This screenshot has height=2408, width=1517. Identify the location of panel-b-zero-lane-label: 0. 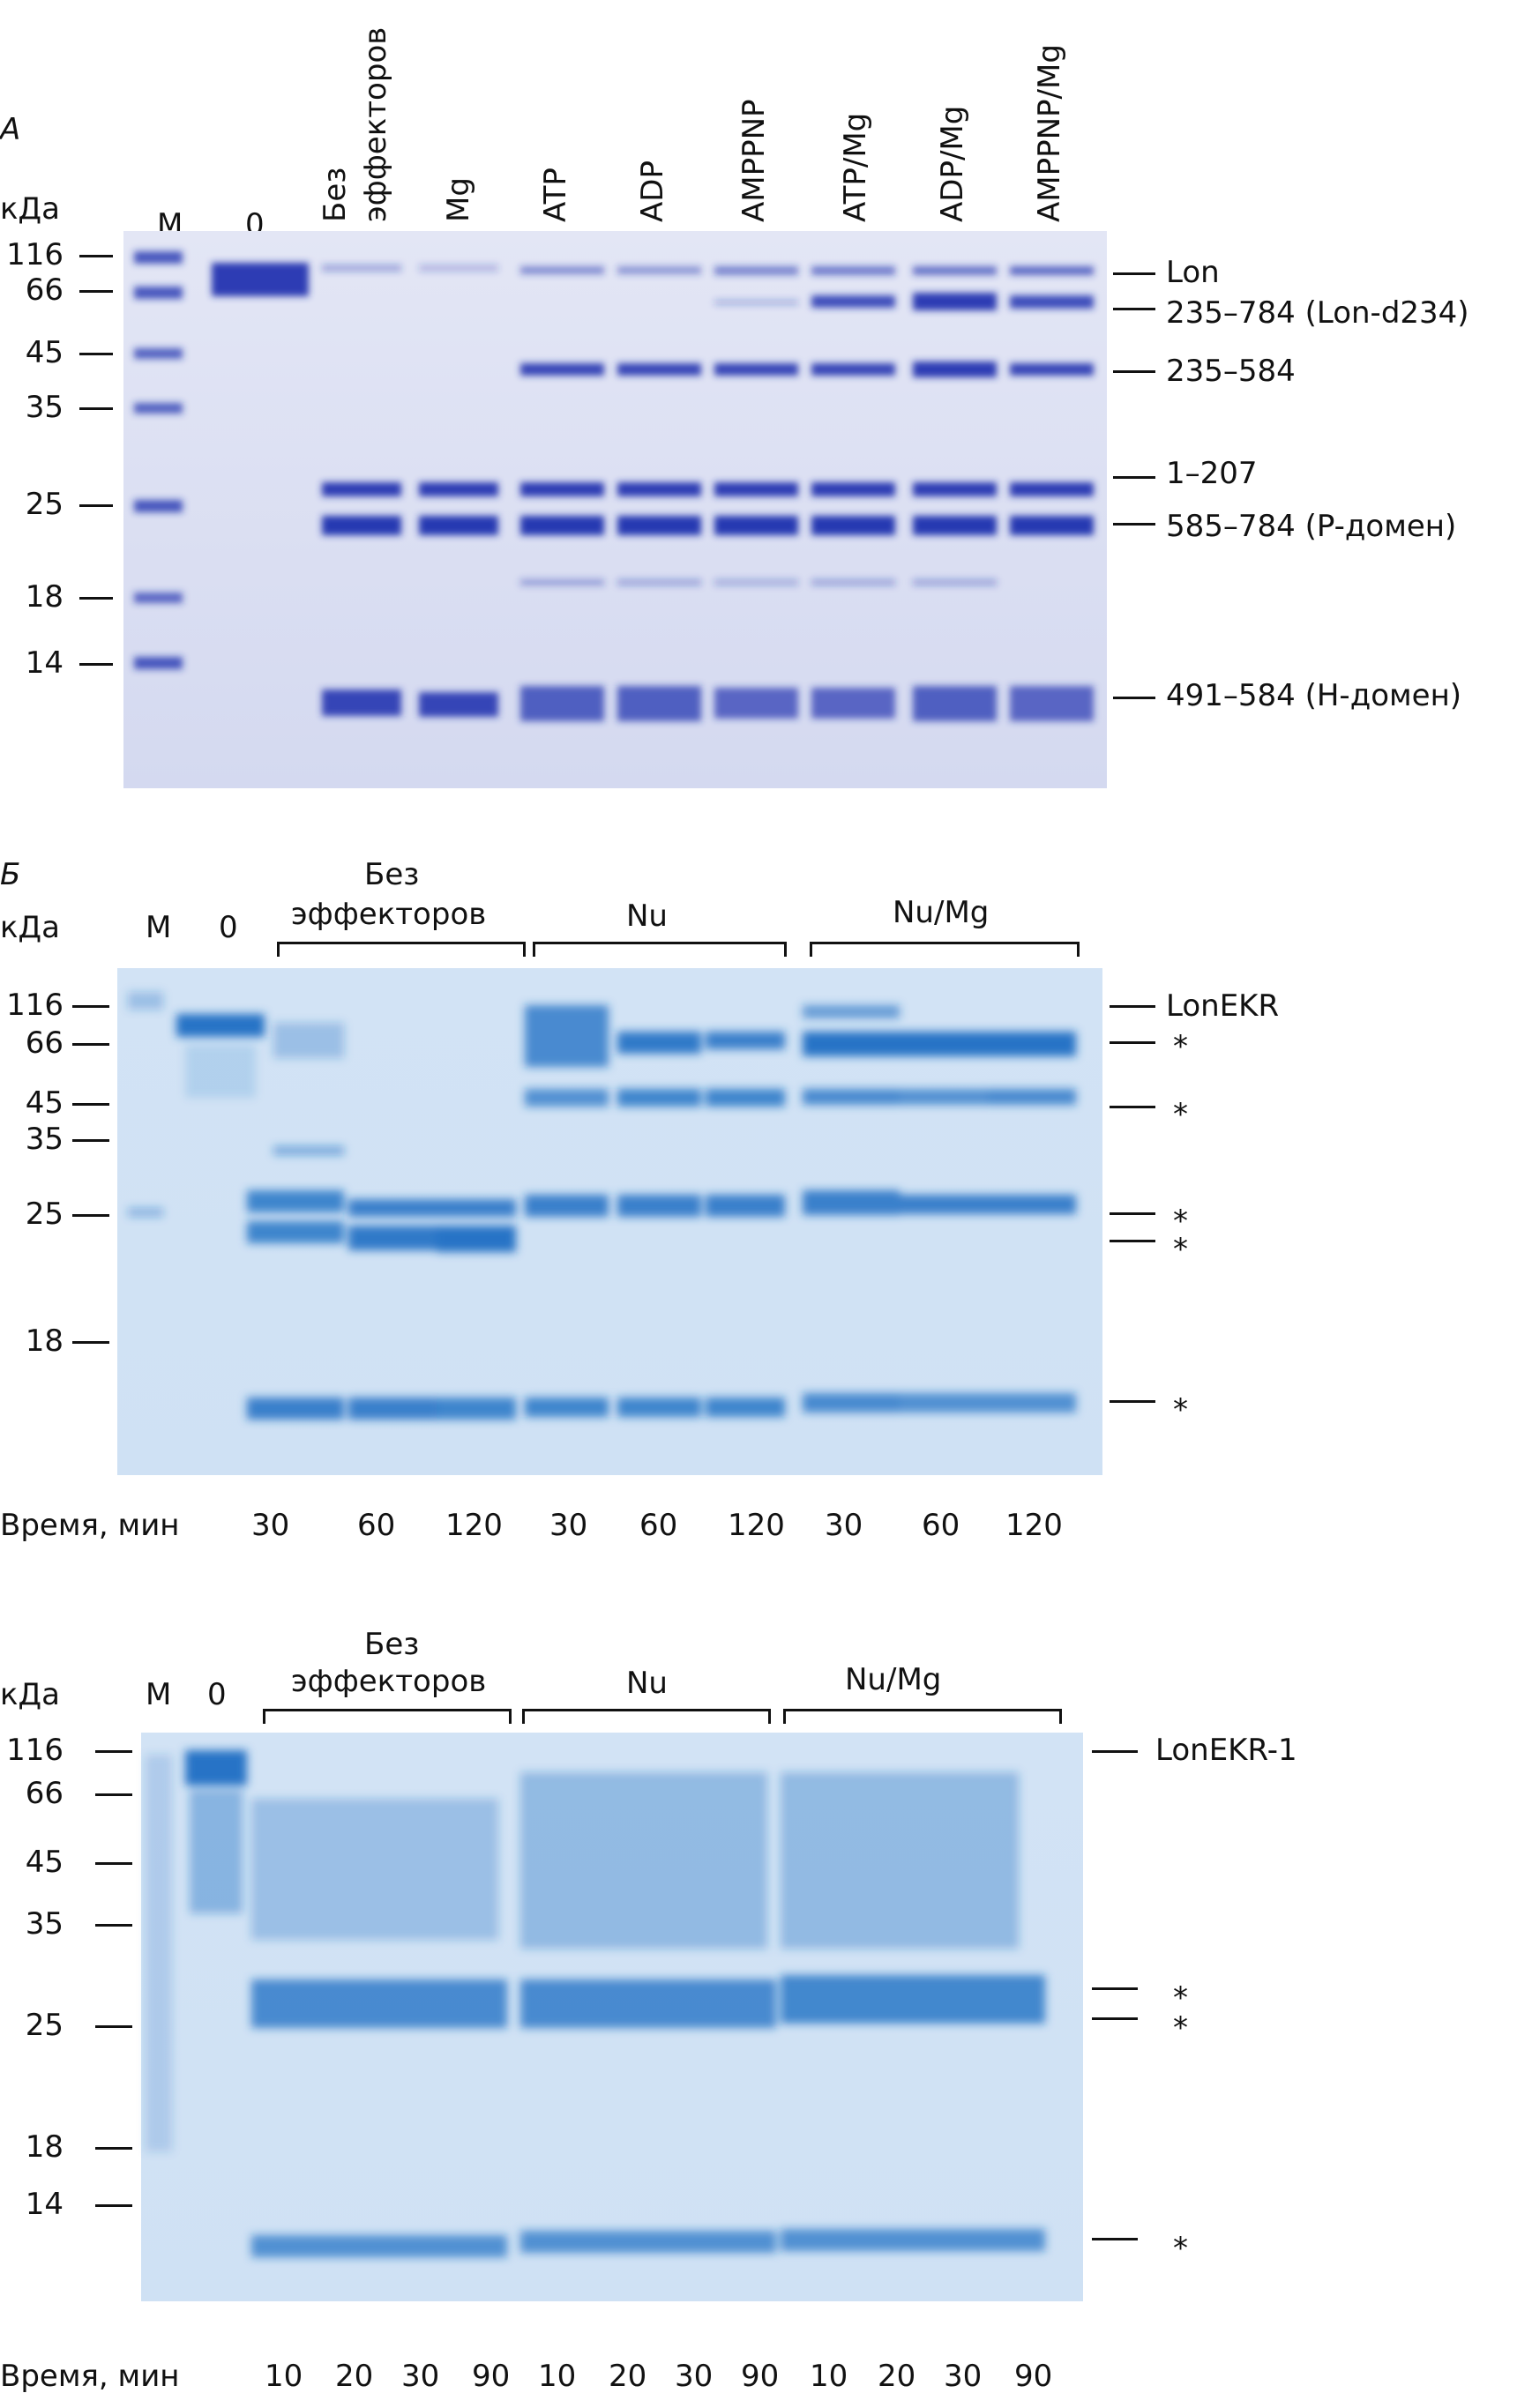
(228, 927).